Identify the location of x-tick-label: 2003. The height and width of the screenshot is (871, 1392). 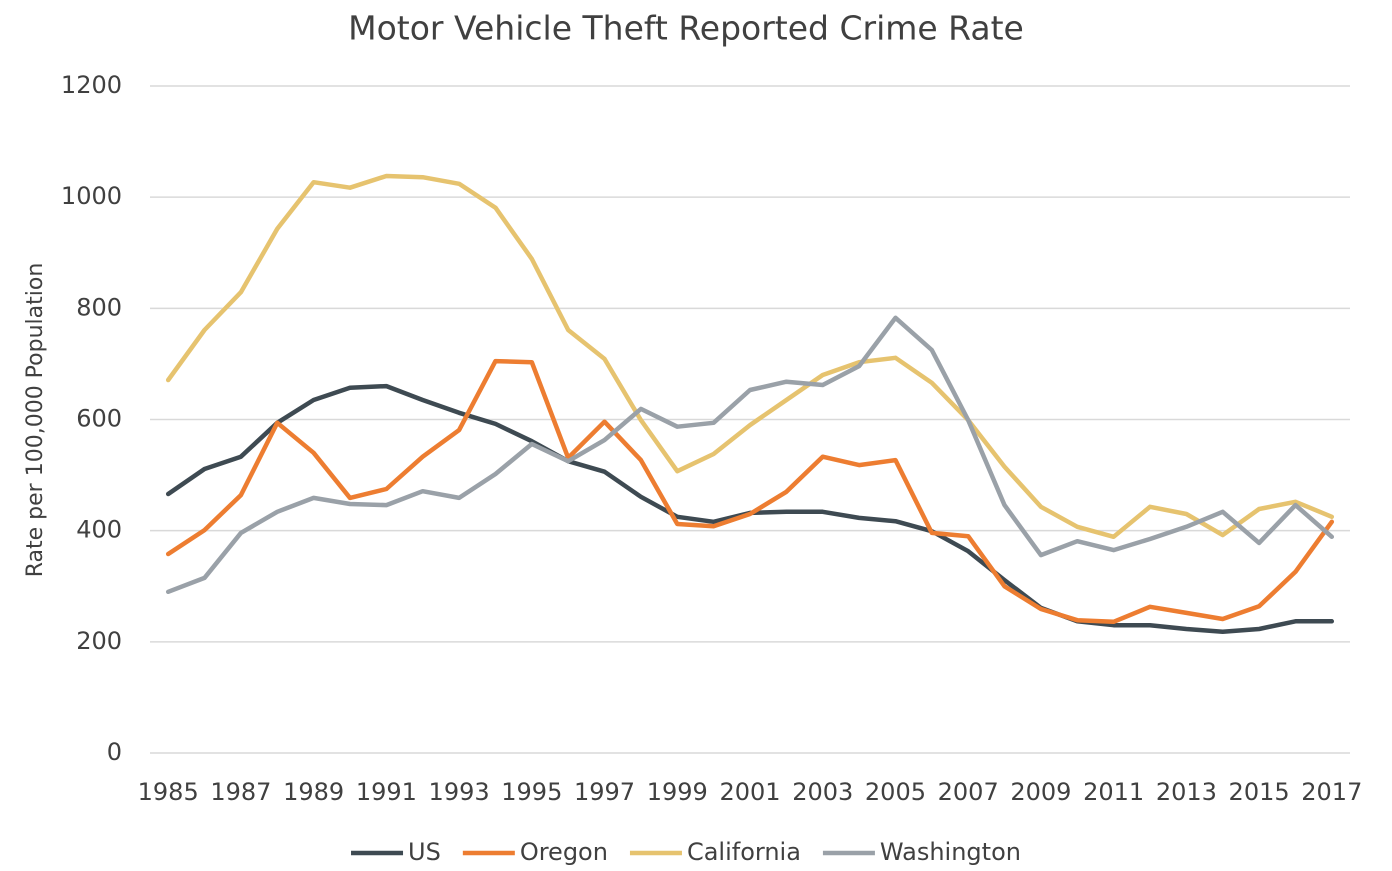
(822, 792).